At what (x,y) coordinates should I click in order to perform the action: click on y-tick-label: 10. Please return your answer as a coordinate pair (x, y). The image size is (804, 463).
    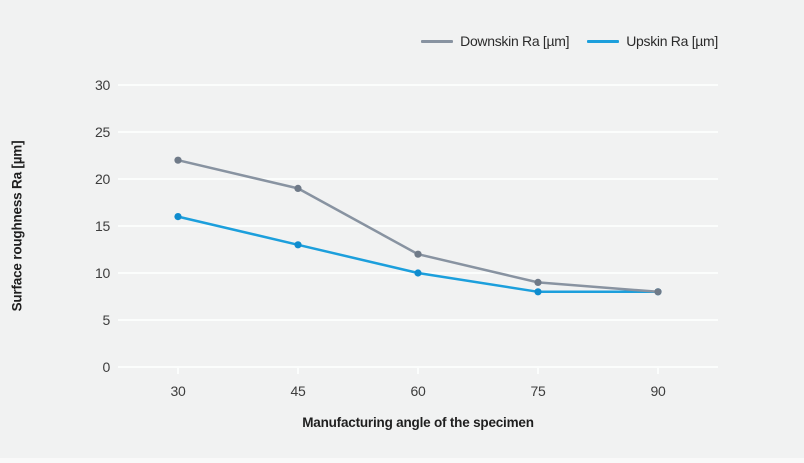
    Looking at the image, I should click on (102, 273).